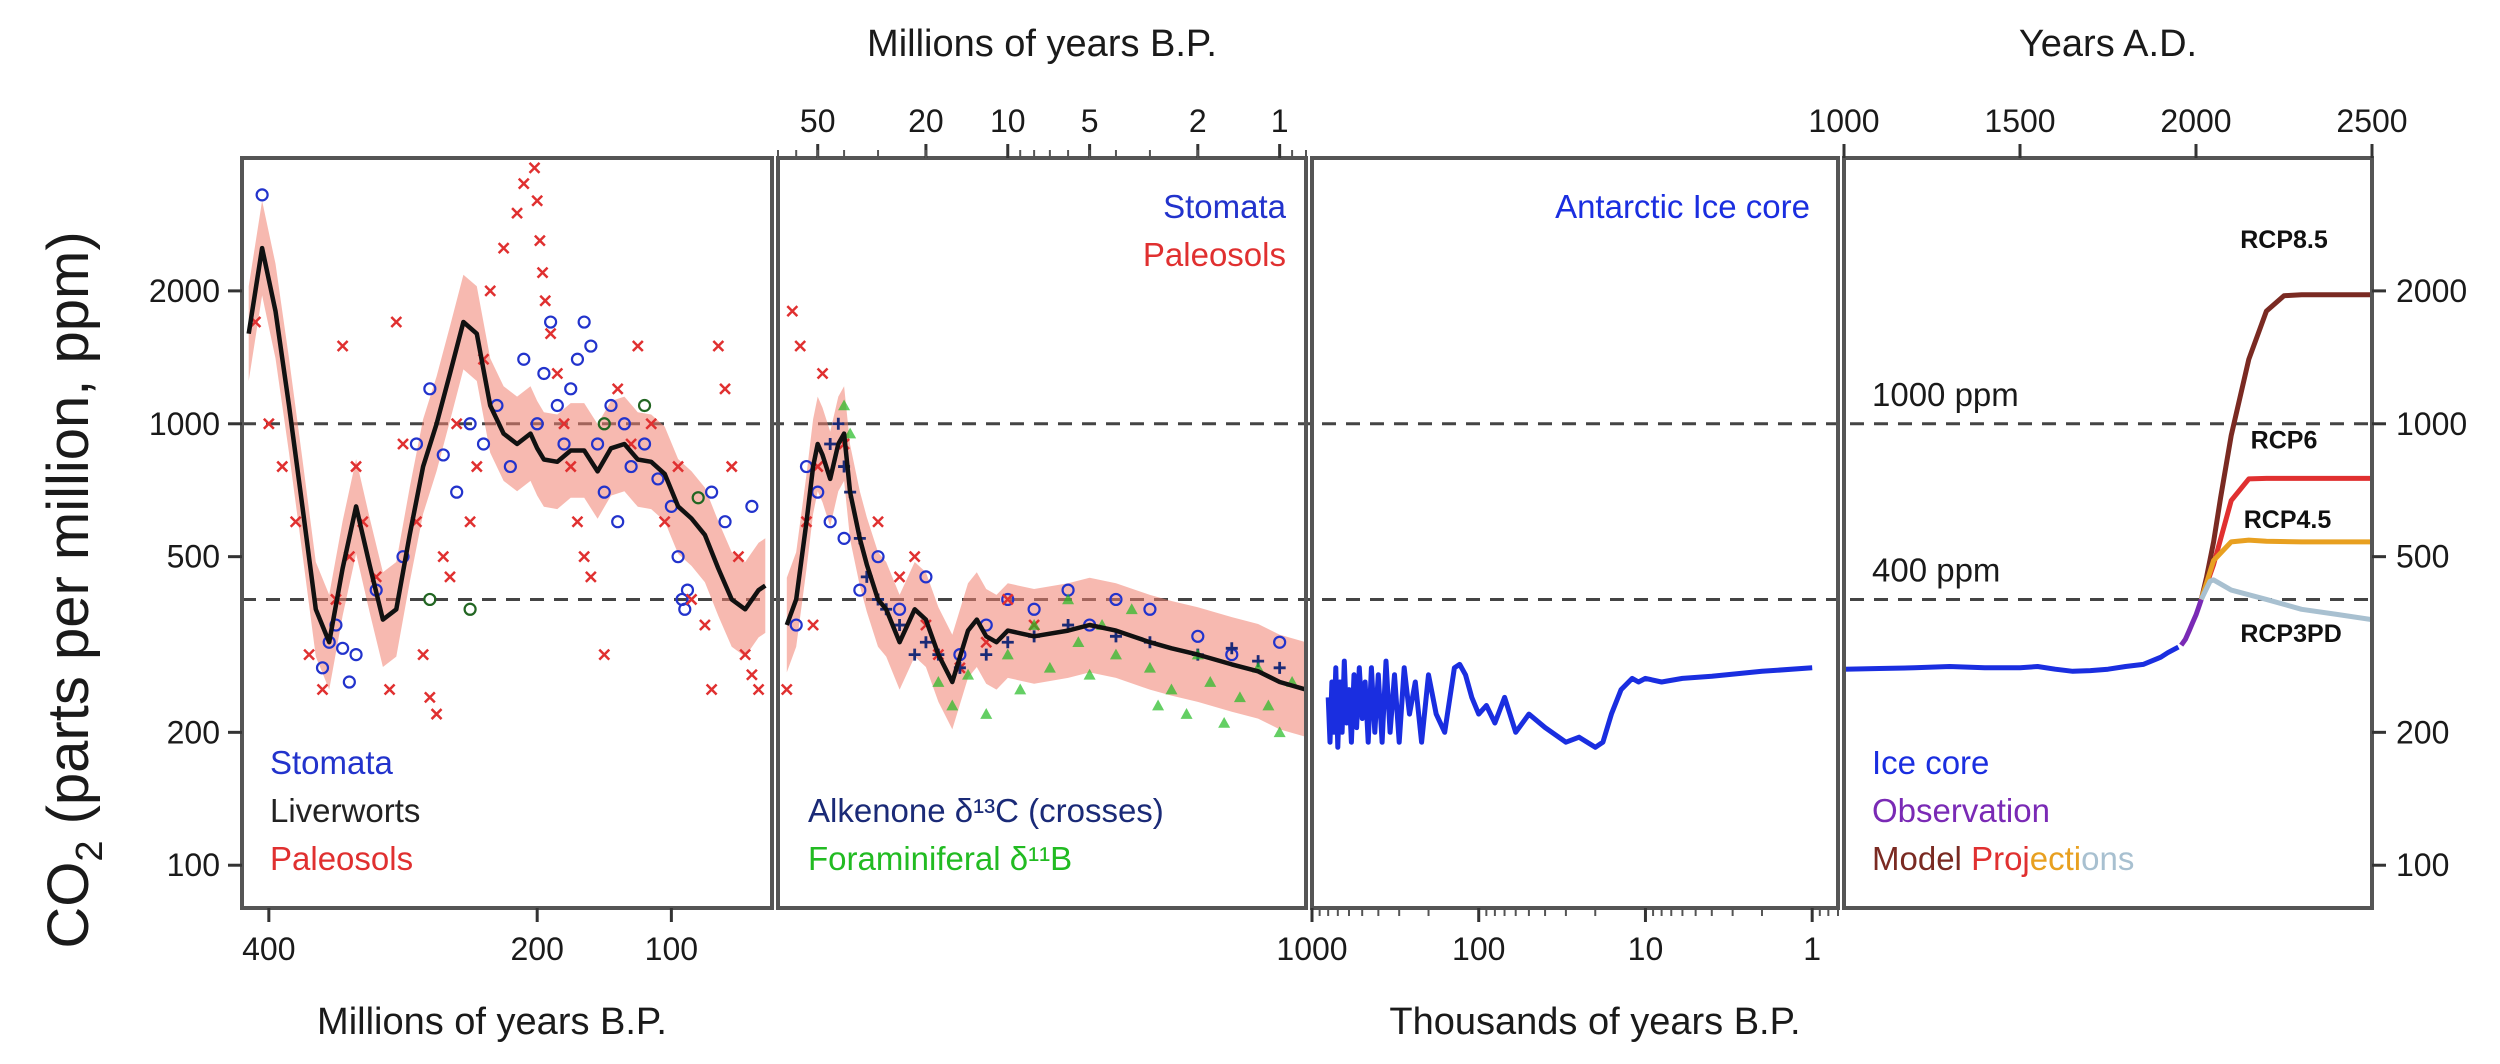 The image size is (2500, 1064). What do you see at coordinates (2003, 858) in the screenshot?
I see `legend-item-model-projections: Model Projections` at bounding box center [2003, 858].